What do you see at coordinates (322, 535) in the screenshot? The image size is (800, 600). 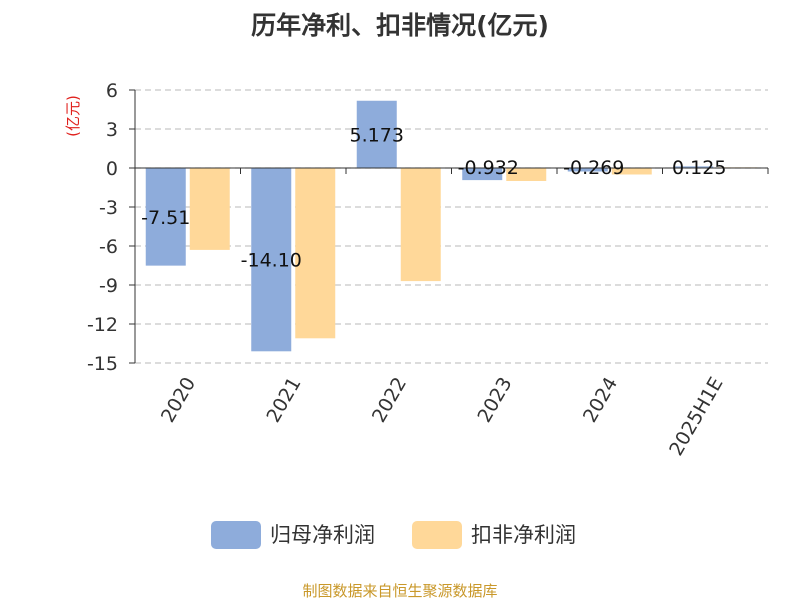 I see `legend-label: 归母净利润` at bounding box center [322, 535].